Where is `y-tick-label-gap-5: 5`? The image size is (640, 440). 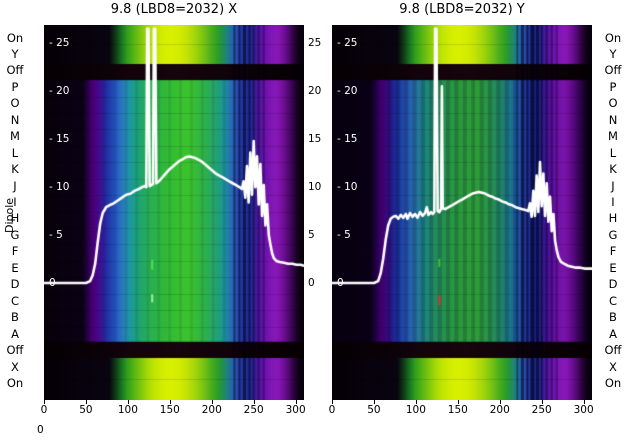 y-tick-label-gap-5: 5 is located at coordinates (311, 235).